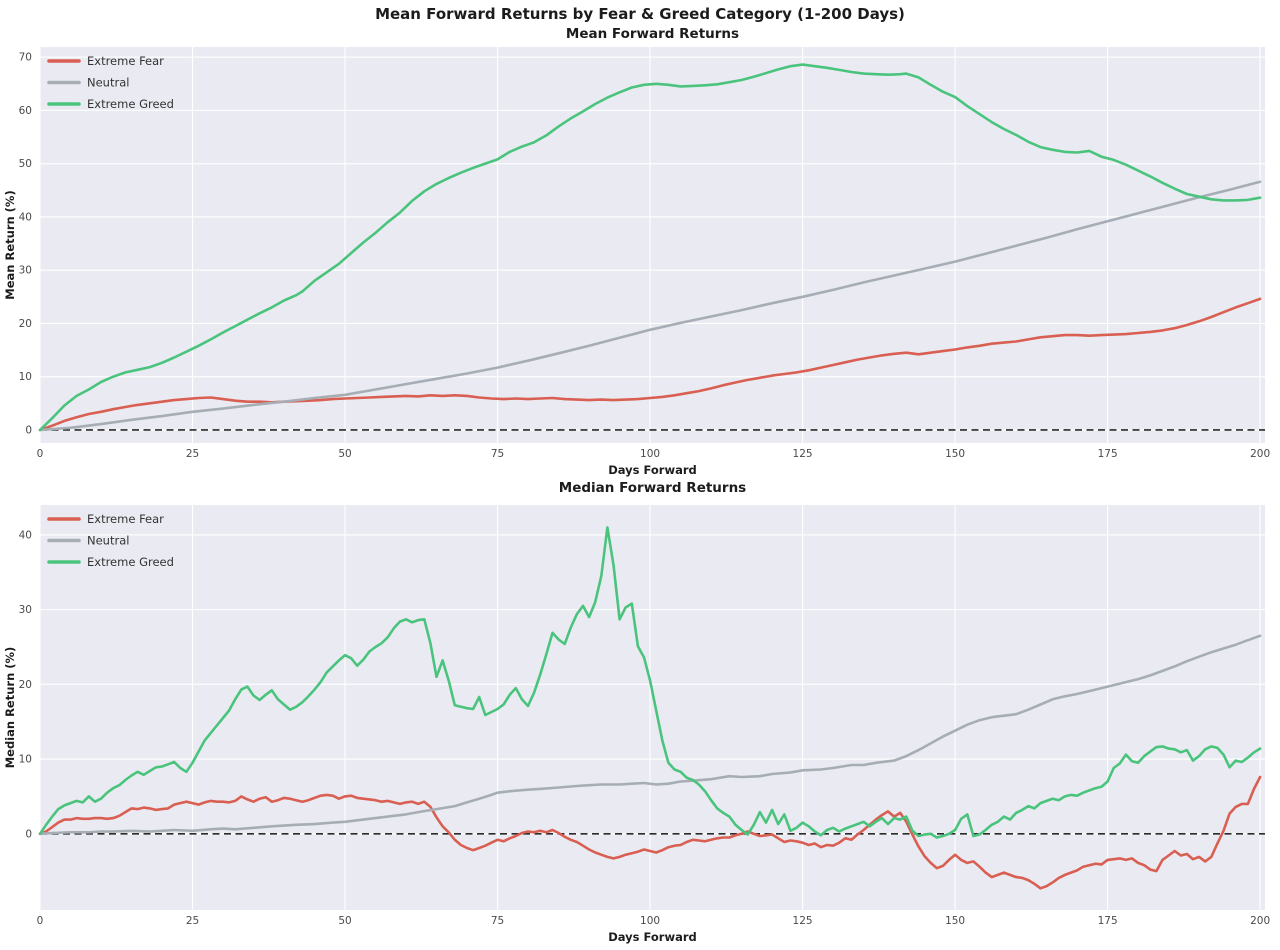  I want to click on chart-title: Median Forward Returns, so click(652, 488).